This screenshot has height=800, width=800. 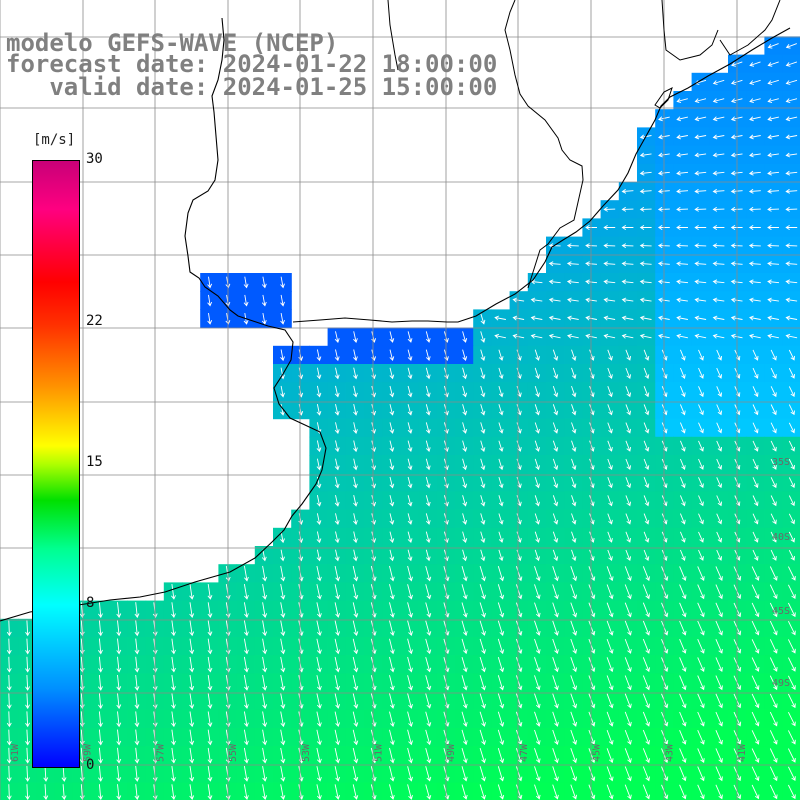 What do you see at coordinates (750, 28) in the screenshot?
I see `northeast-border` at bounding box center [750, 28].